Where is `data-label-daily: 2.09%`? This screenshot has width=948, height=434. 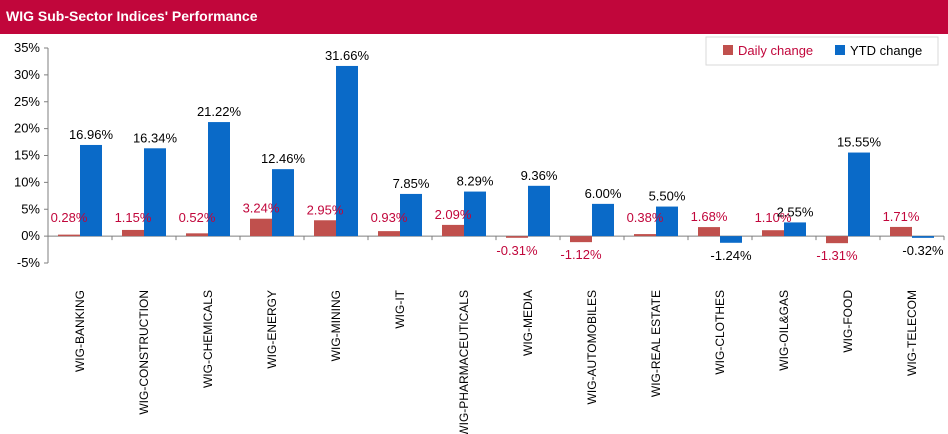 data-label-daily: 2.09% is located at coordinates (453, 214).